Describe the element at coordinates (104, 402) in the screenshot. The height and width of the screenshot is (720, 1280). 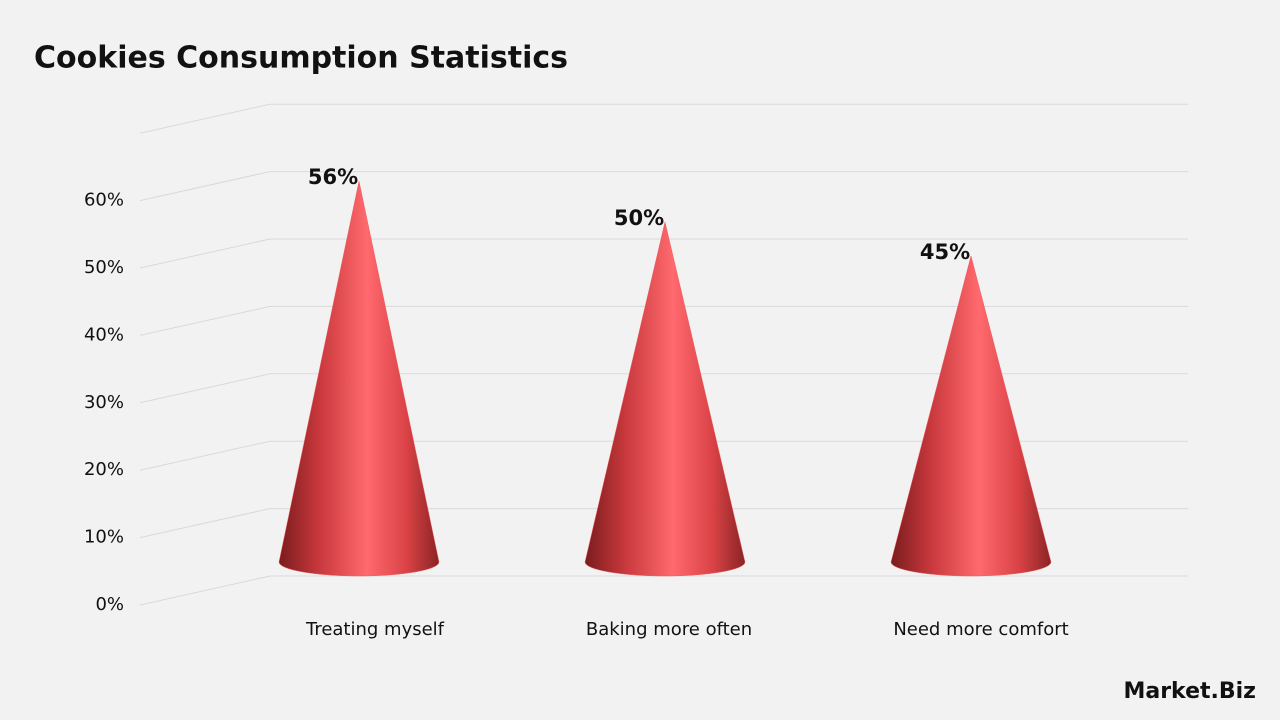
I see `y-tick-label: 30%` at that location.